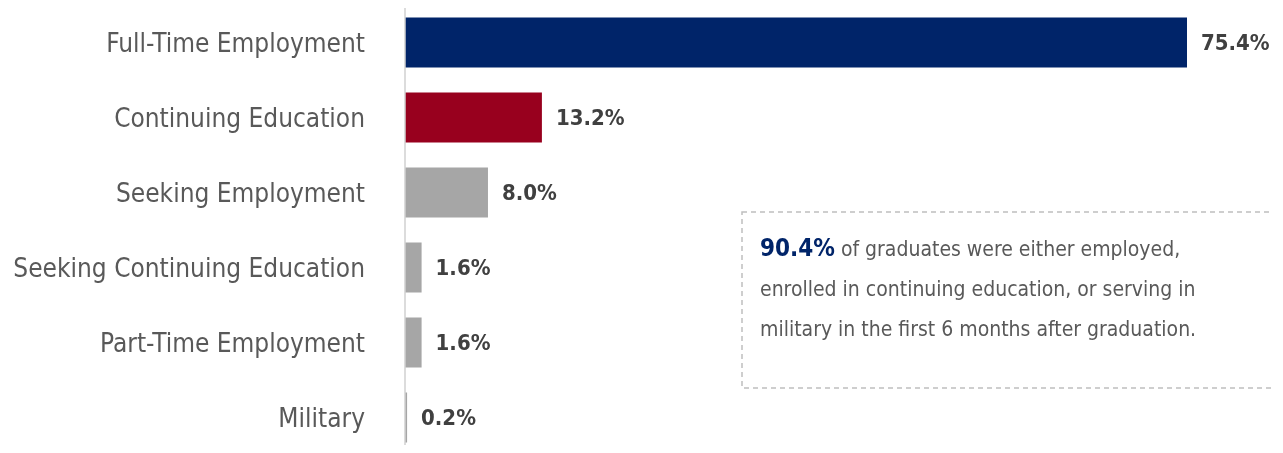  Describe the element at coordinates (590, 118) in the screenshot. I see `data-label: 13.2%` at that location.